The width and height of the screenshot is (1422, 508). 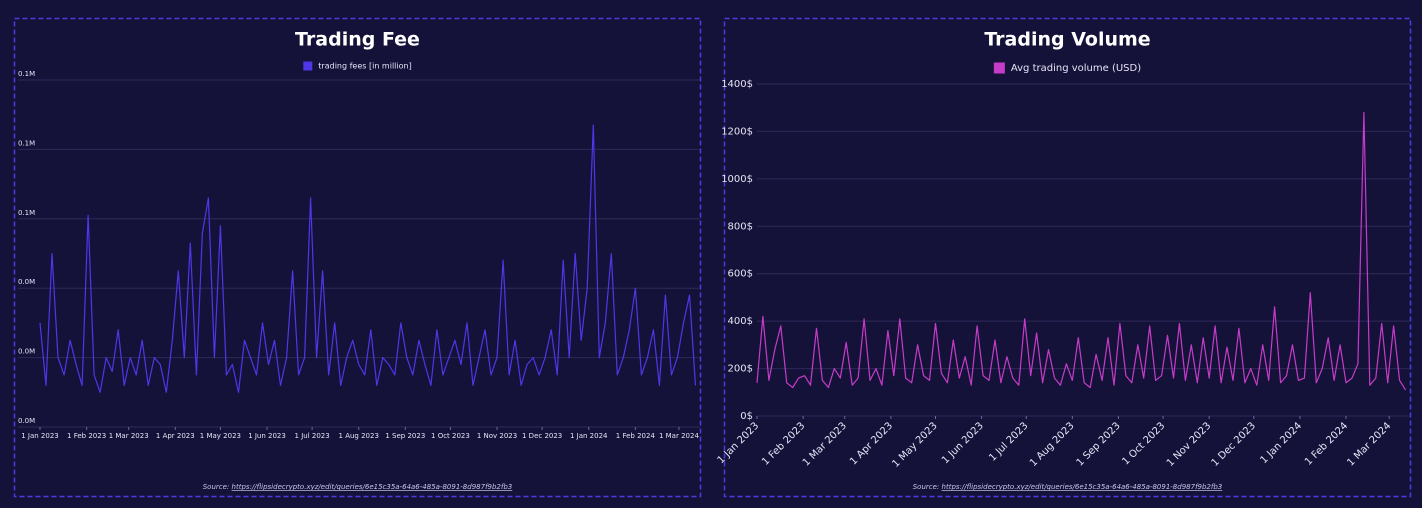 What do you see at coordinates (737, 84) in the screenshot?
I see `y-tick-label: 1400$` at bounding box center [737, 84].